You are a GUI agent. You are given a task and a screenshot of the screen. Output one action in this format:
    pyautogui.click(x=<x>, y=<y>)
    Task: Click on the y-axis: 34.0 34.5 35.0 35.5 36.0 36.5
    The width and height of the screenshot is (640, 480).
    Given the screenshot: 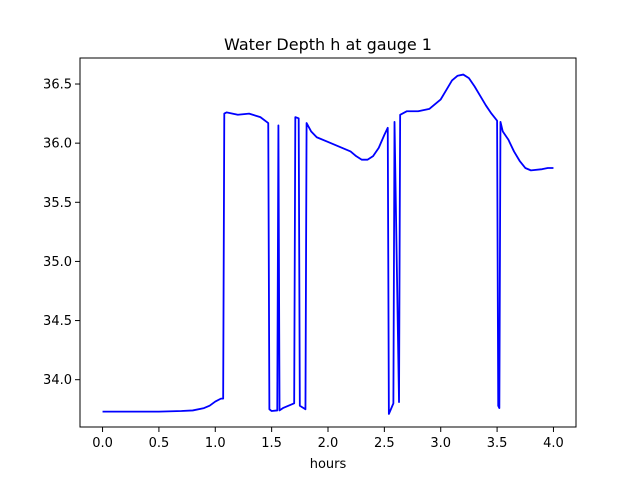 What is the action you would take?
    pyautogui.click(x=61, y=233)
    